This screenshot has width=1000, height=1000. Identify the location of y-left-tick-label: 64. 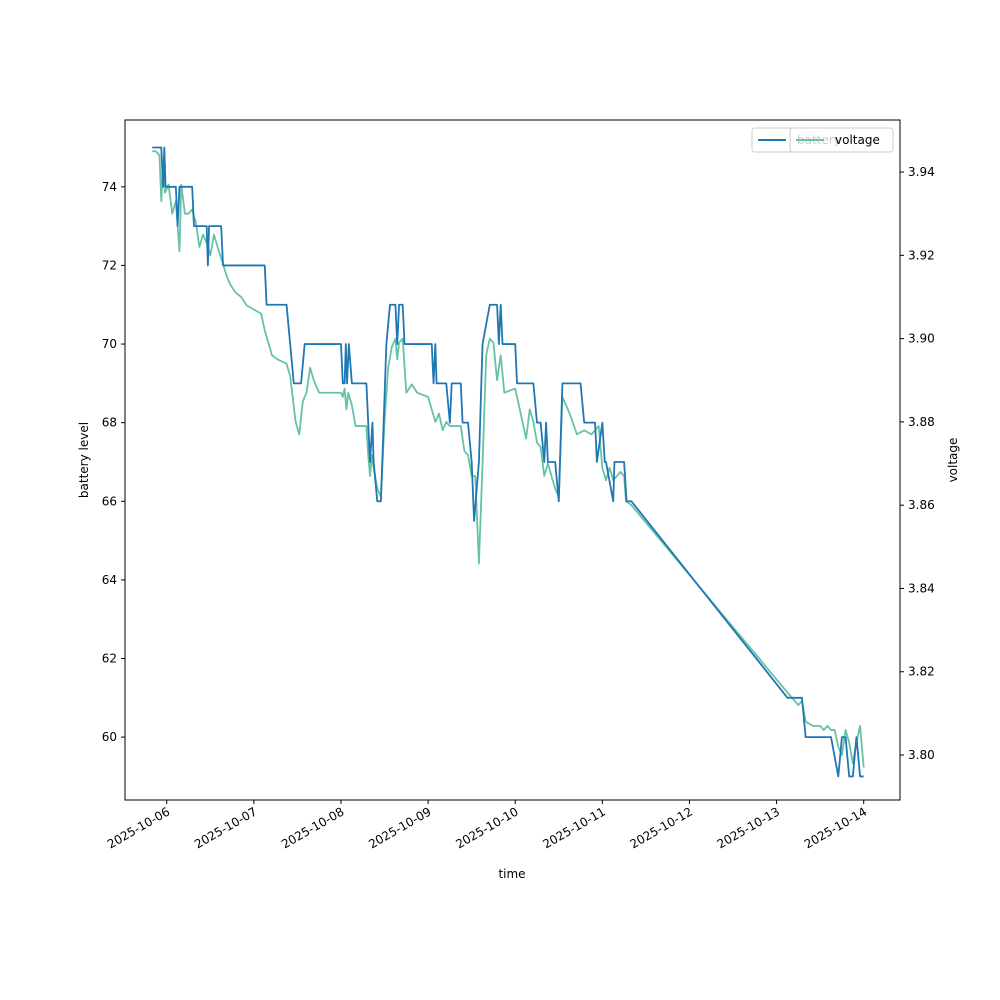
(109, 580).